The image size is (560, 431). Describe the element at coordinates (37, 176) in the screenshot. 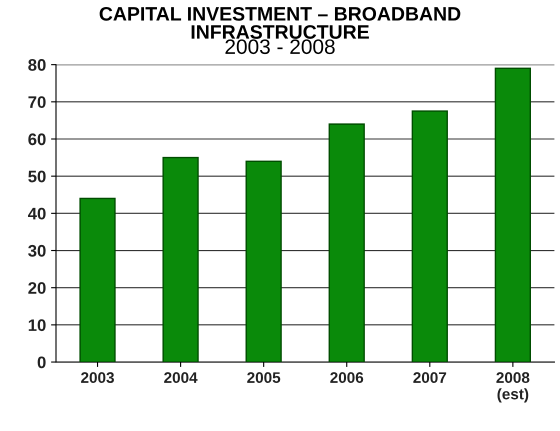

I see `y-tick-label: 50` at that location.